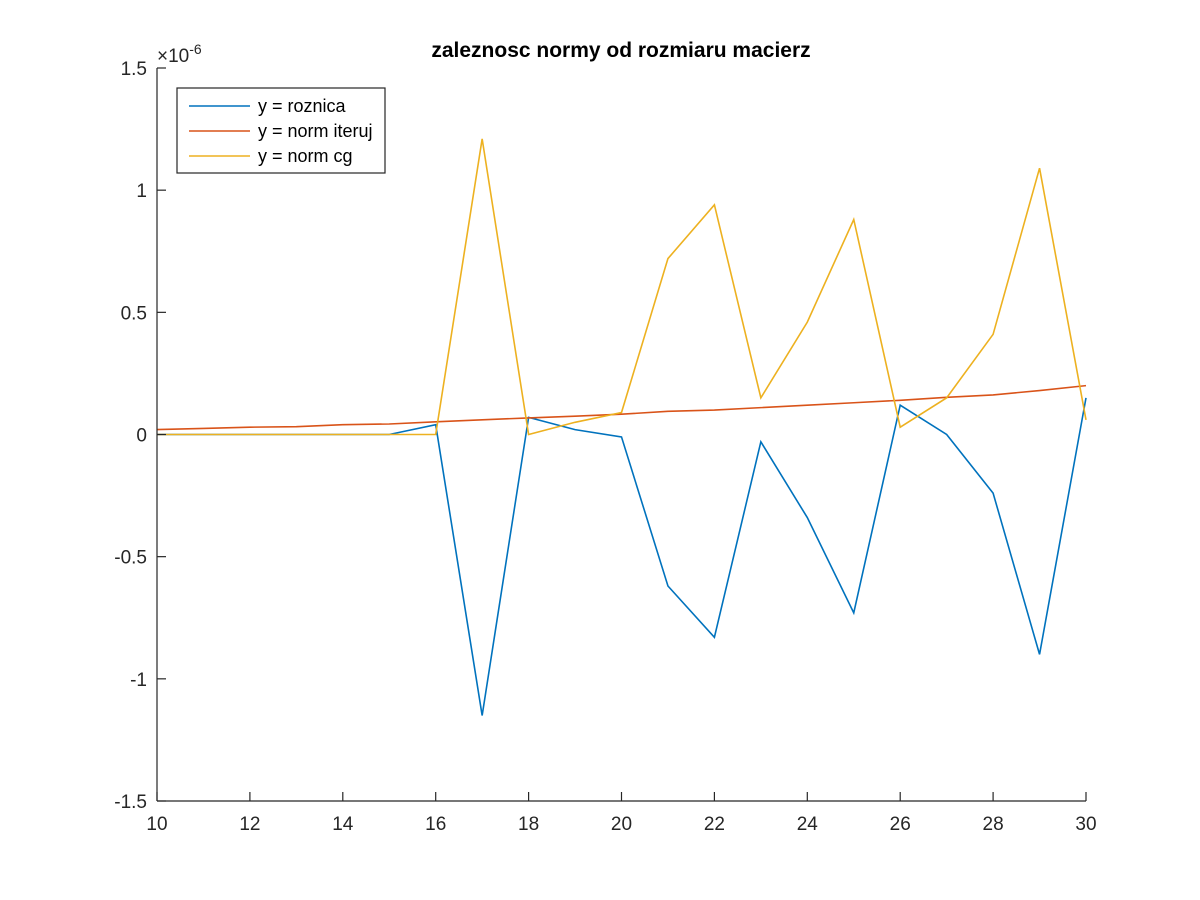  I want to click on x-tick-label: 14, so click(343, 824).